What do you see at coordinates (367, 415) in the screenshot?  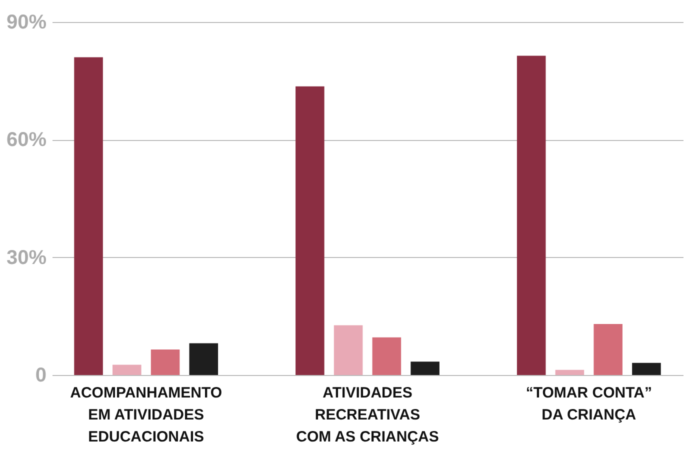 I see `x-tick-label: ATIVIDADES RECREATIVAS COM AS CRIANÇAS` at bounding box center [367, 415].